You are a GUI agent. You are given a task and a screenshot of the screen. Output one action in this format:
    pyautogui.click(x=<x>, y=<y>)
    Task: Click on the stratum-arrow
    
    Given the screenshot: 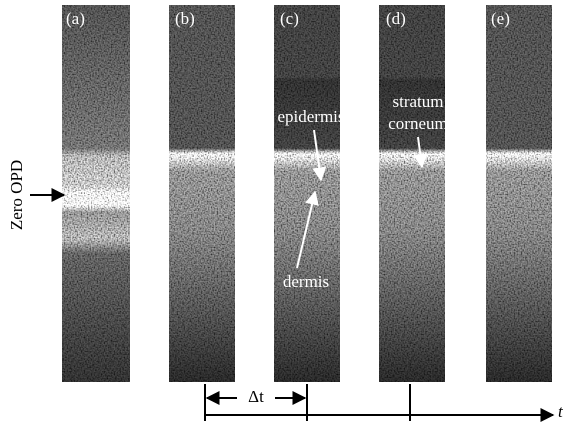 What is the action you would take?
    pyautogui.click(x=420, y=152)
    